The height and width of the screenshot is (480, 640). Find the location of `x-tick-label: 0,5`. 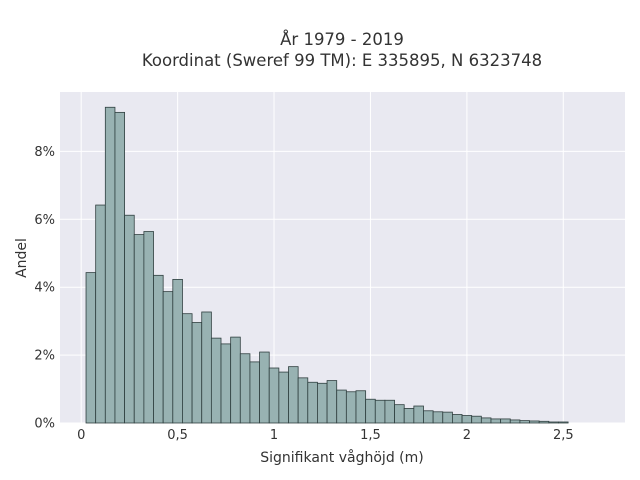

x-tick-label: 0,5 is located at coordinates (177, 435).